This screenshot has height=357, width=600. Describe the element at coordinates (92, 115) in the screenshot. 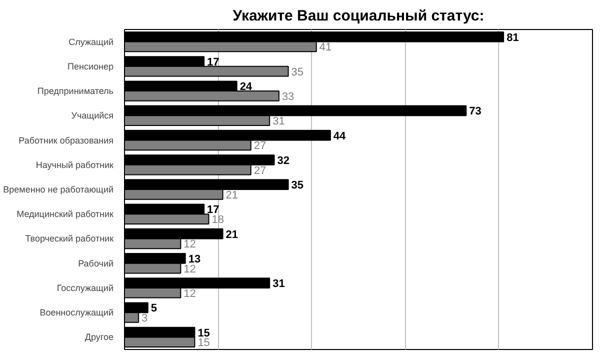

I see `y-tick-label: Учащийся` at that location.